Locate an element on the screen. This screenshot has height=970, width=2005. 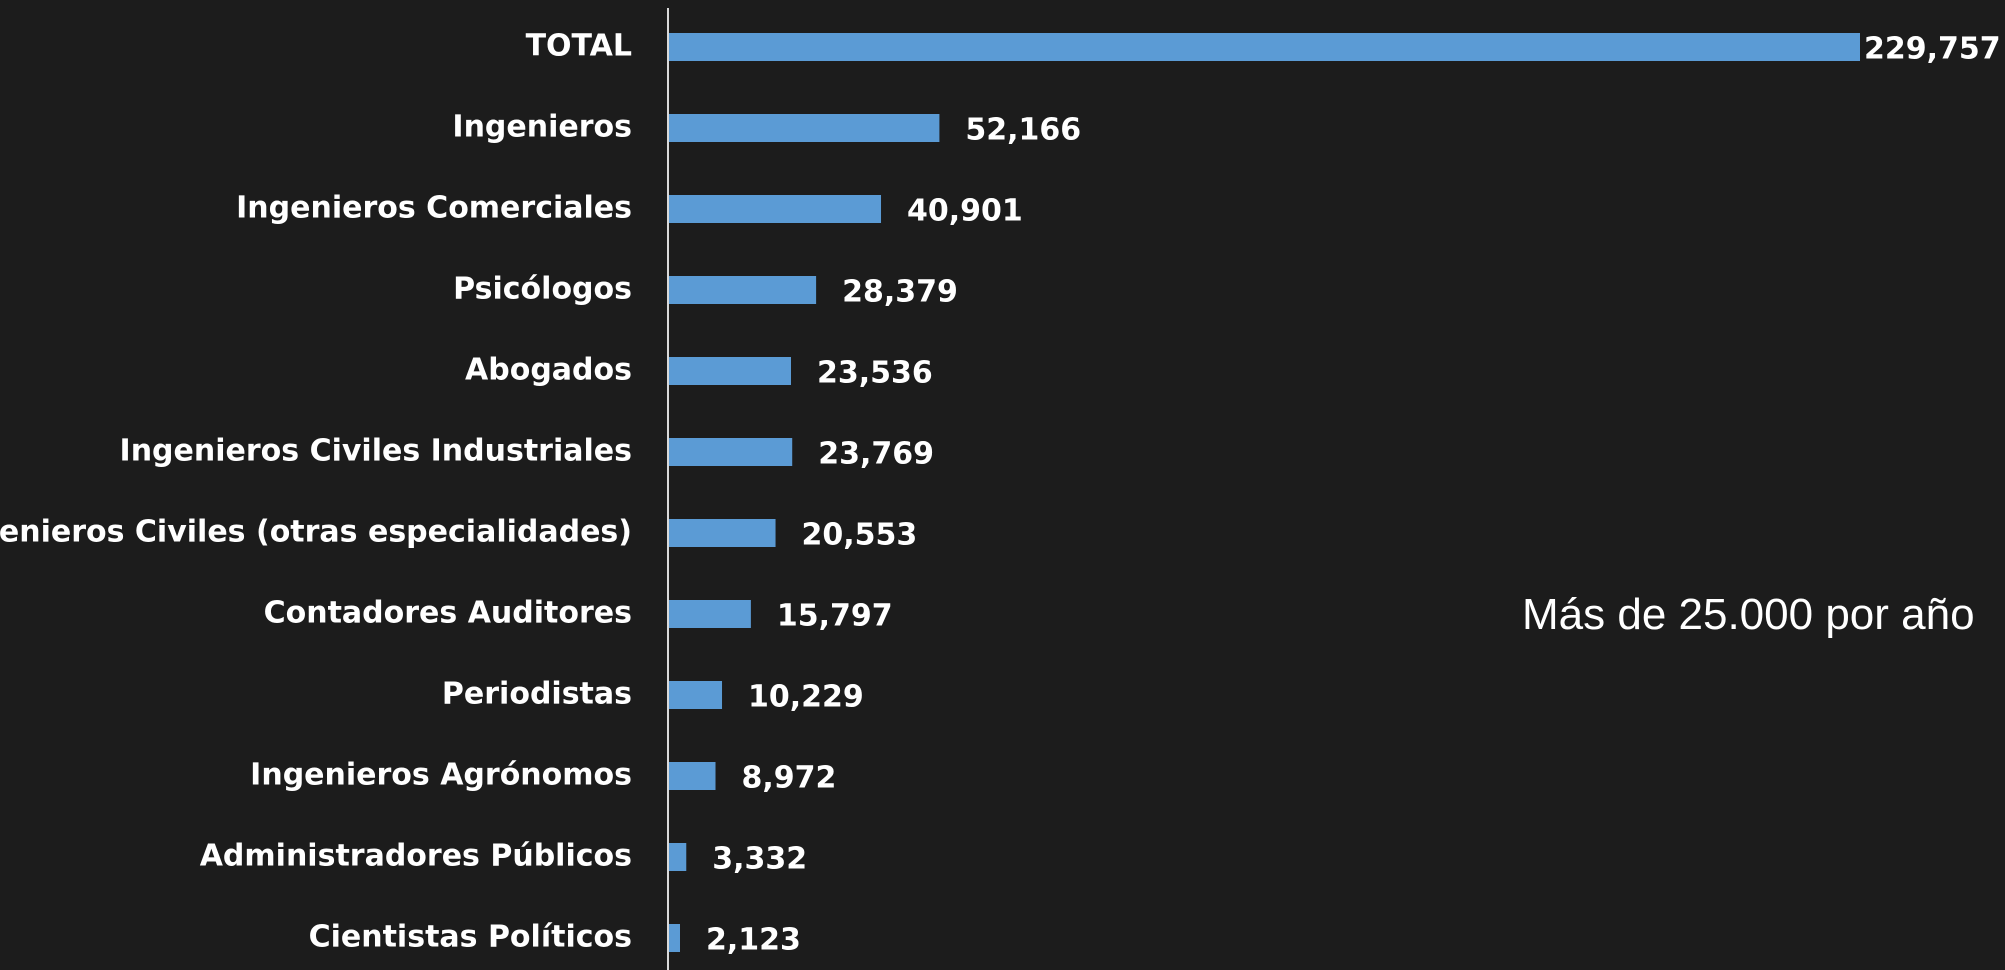
category-label: Ingenieros Comerciales is located at coordinates (434, 208).